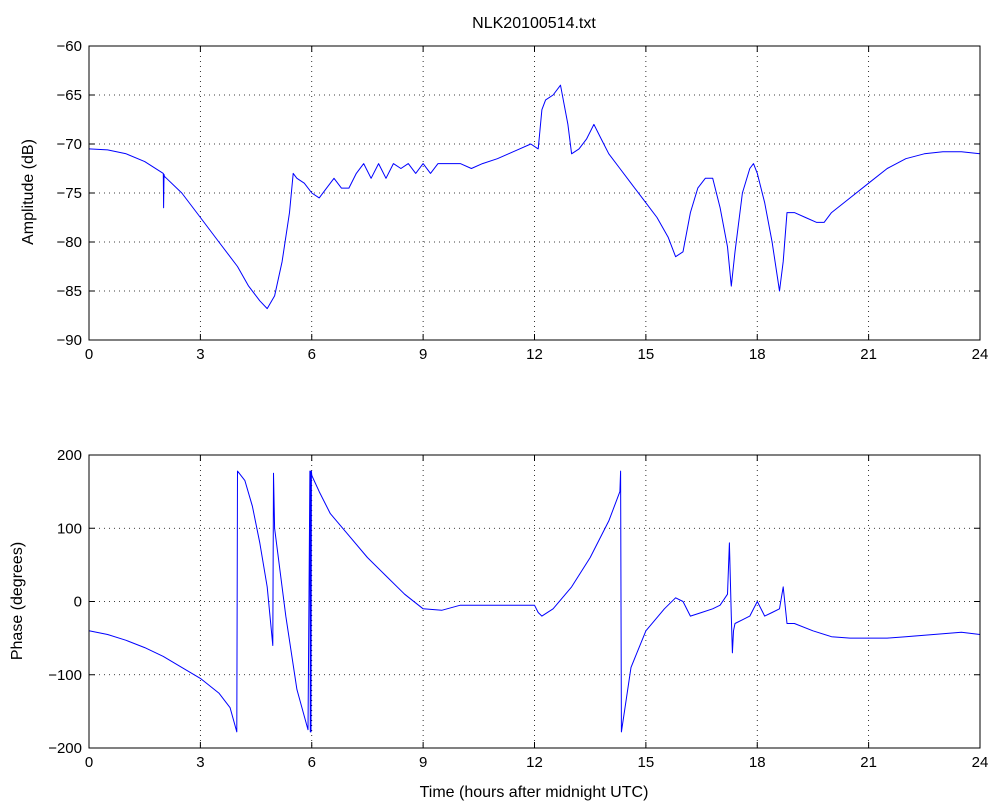 The width and height of the screenshot is (998, 806). What do you see at coordinates (868, 762) in the screenshot?
I see `phase-x-tick-label: 21` at bounding box center [868, 762].